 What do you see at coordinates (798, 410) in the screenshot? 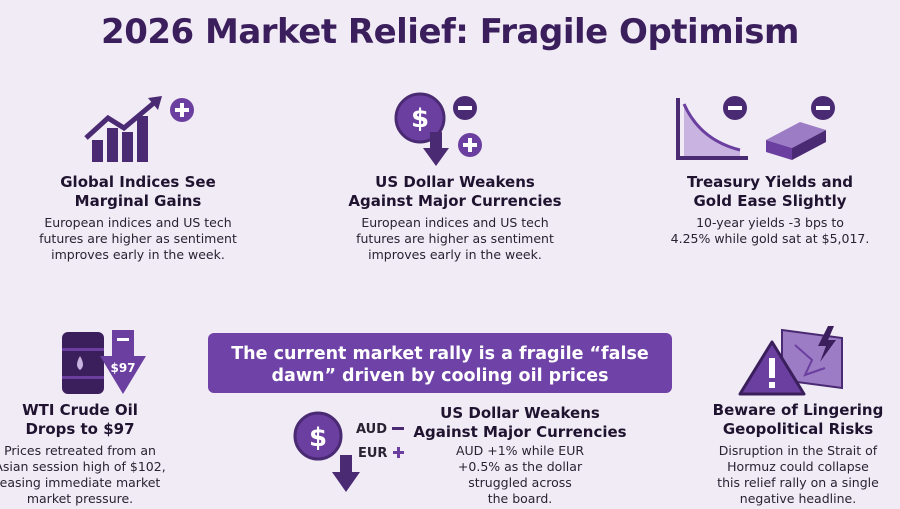
I see `card-title: Beware of Lingering` at bounding box center [798, 410].